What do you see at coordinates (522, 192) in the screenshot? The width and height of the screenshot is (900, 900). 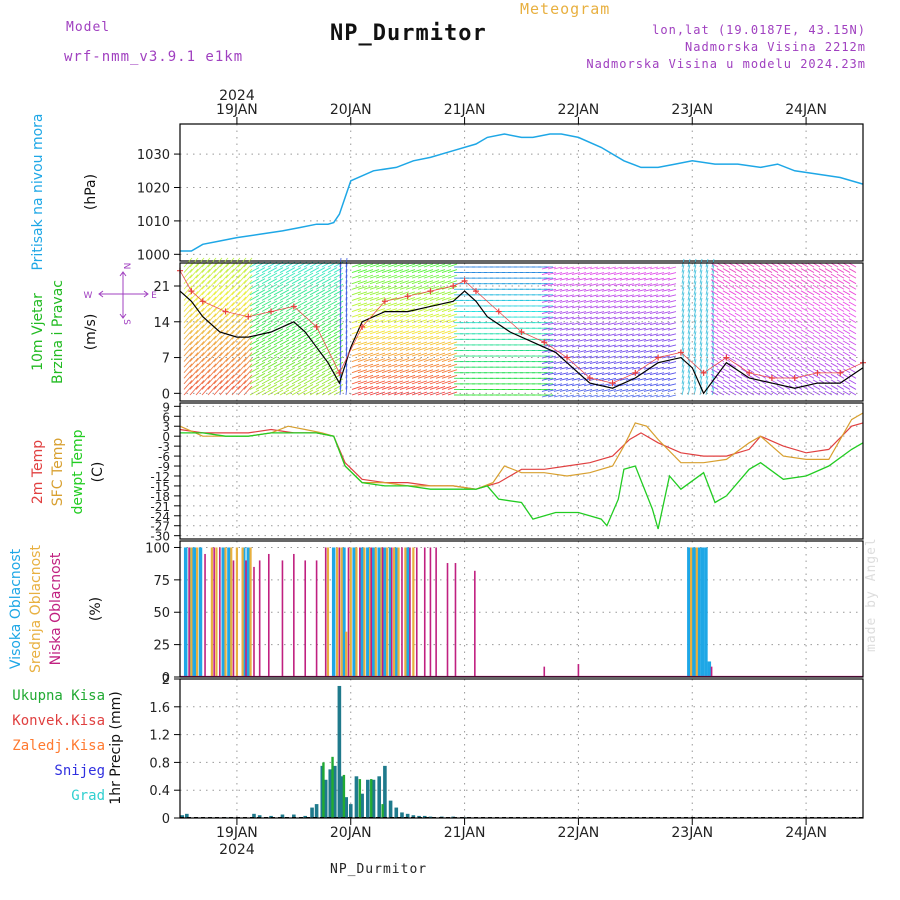 I see `pressure-line` at bounding box center [522, 192].